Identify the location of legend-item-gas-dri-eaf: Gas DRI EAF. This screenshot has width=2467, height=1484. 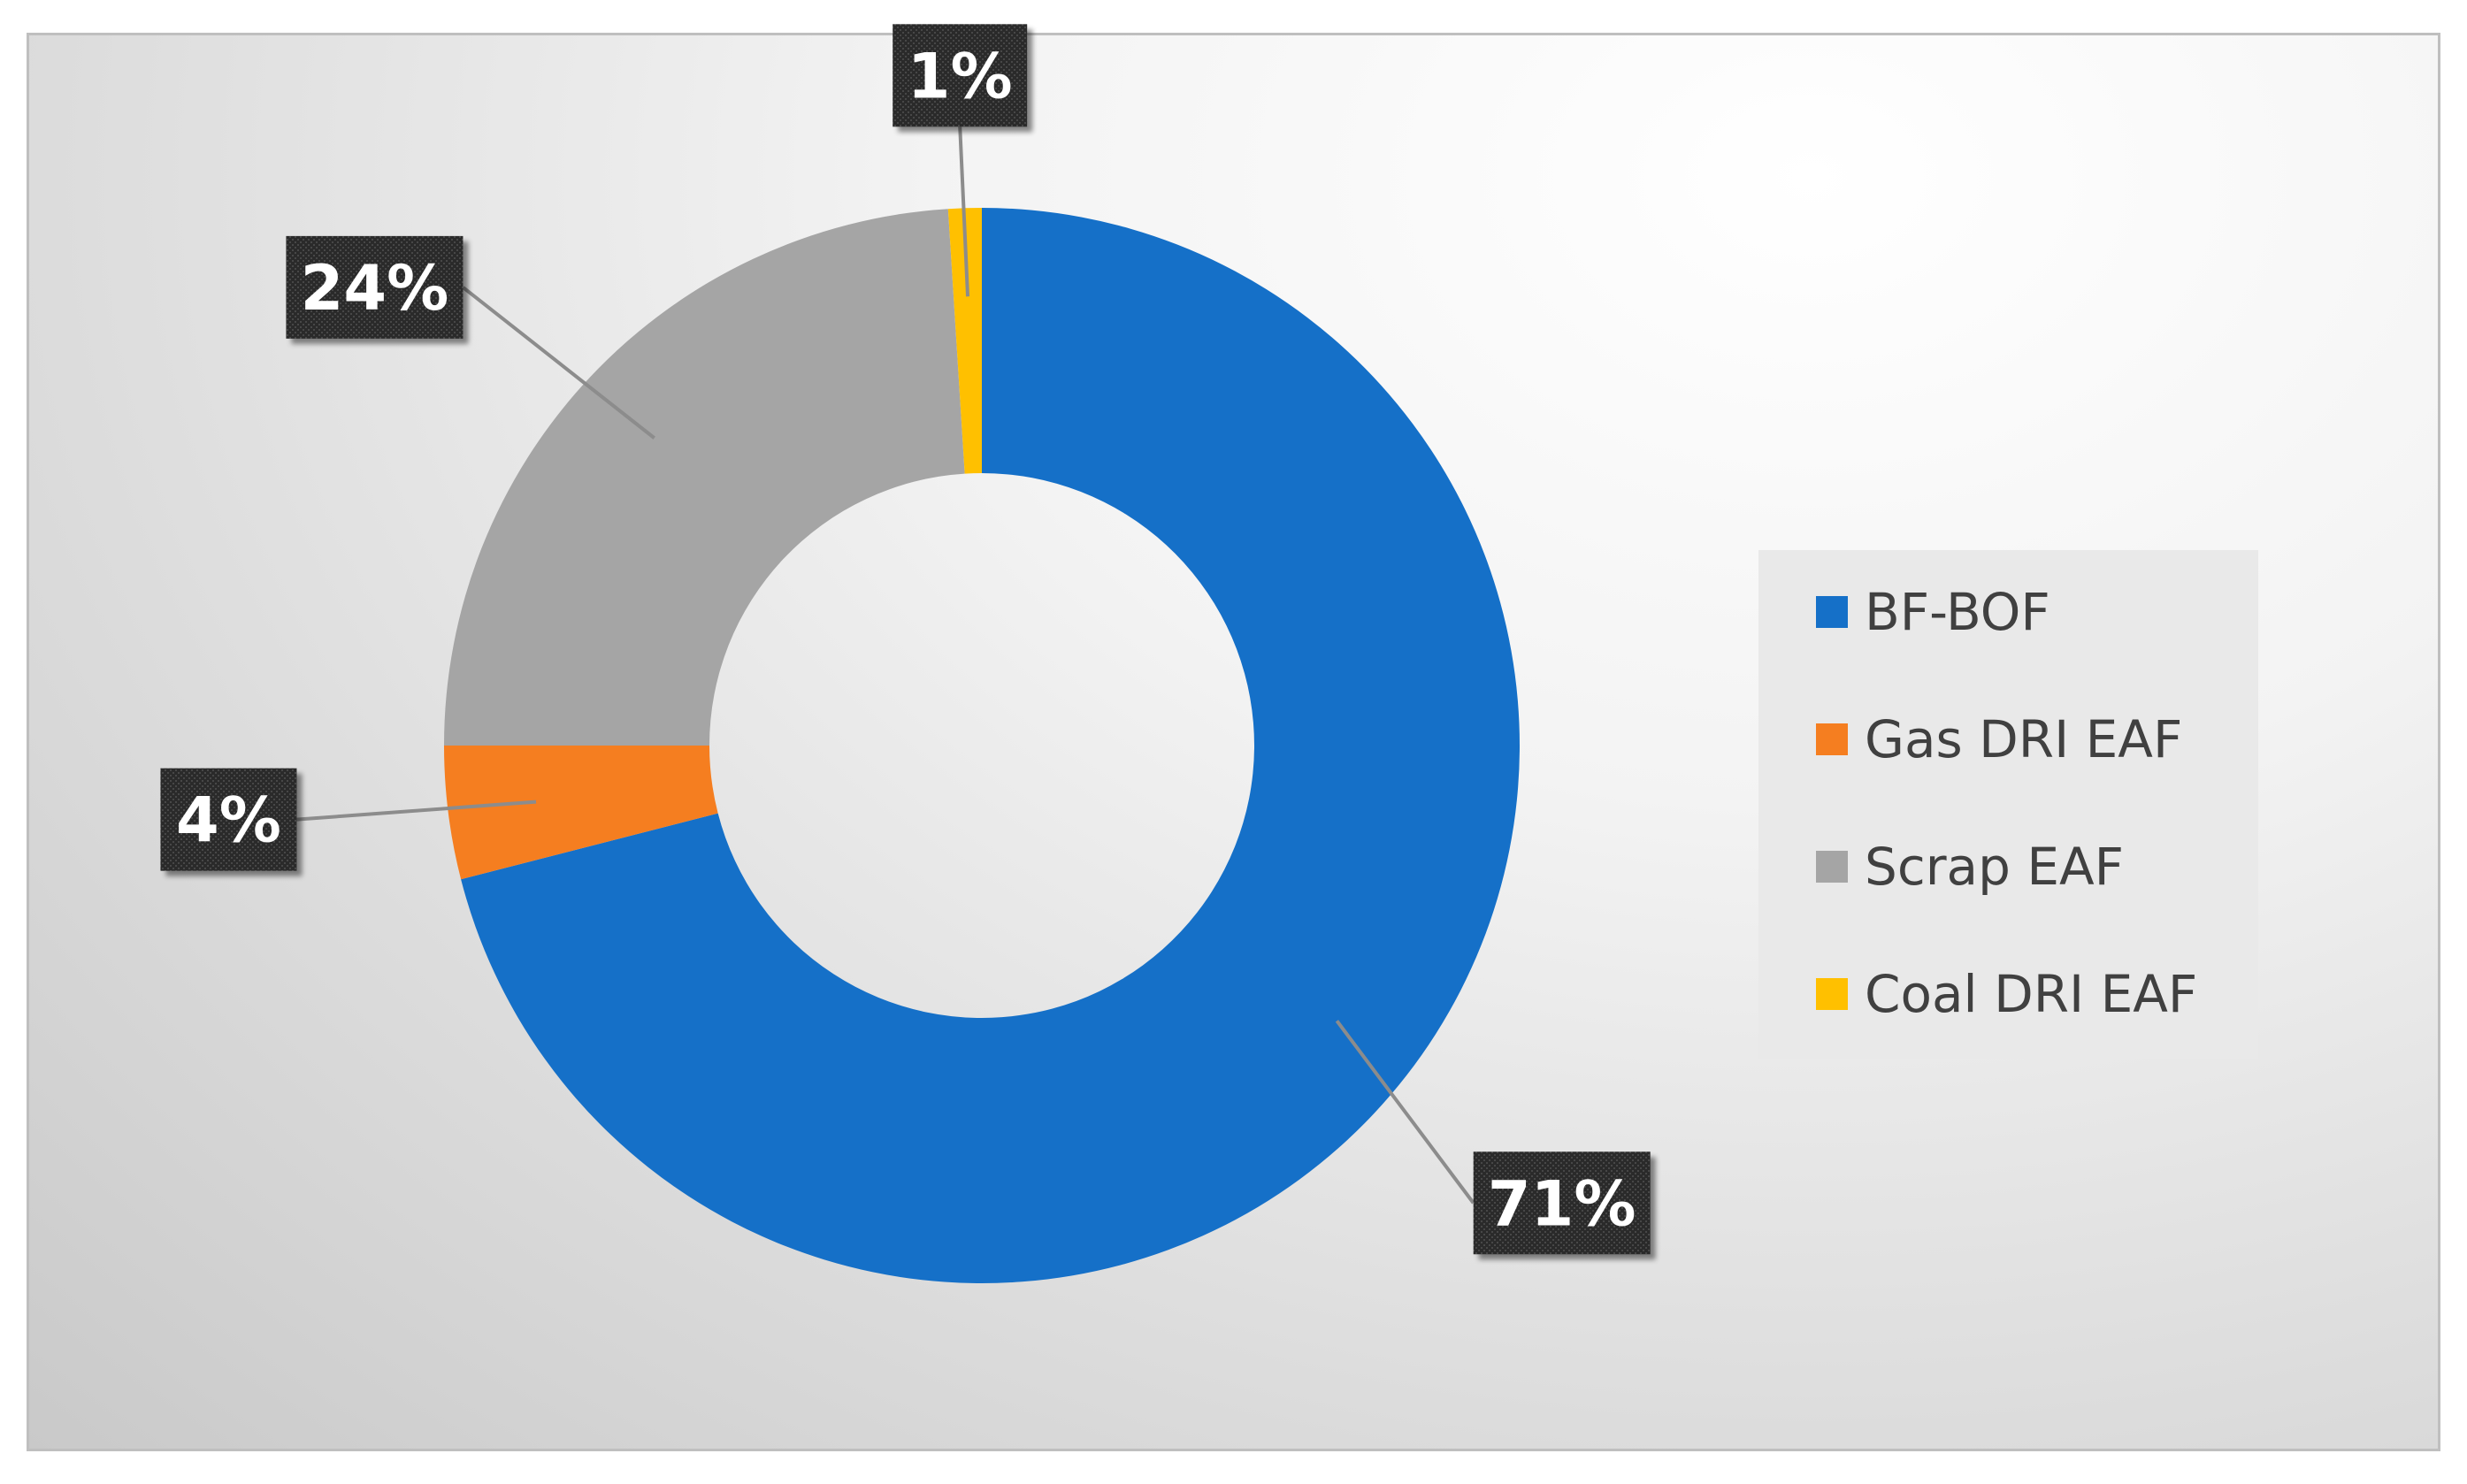
(1999, 739).